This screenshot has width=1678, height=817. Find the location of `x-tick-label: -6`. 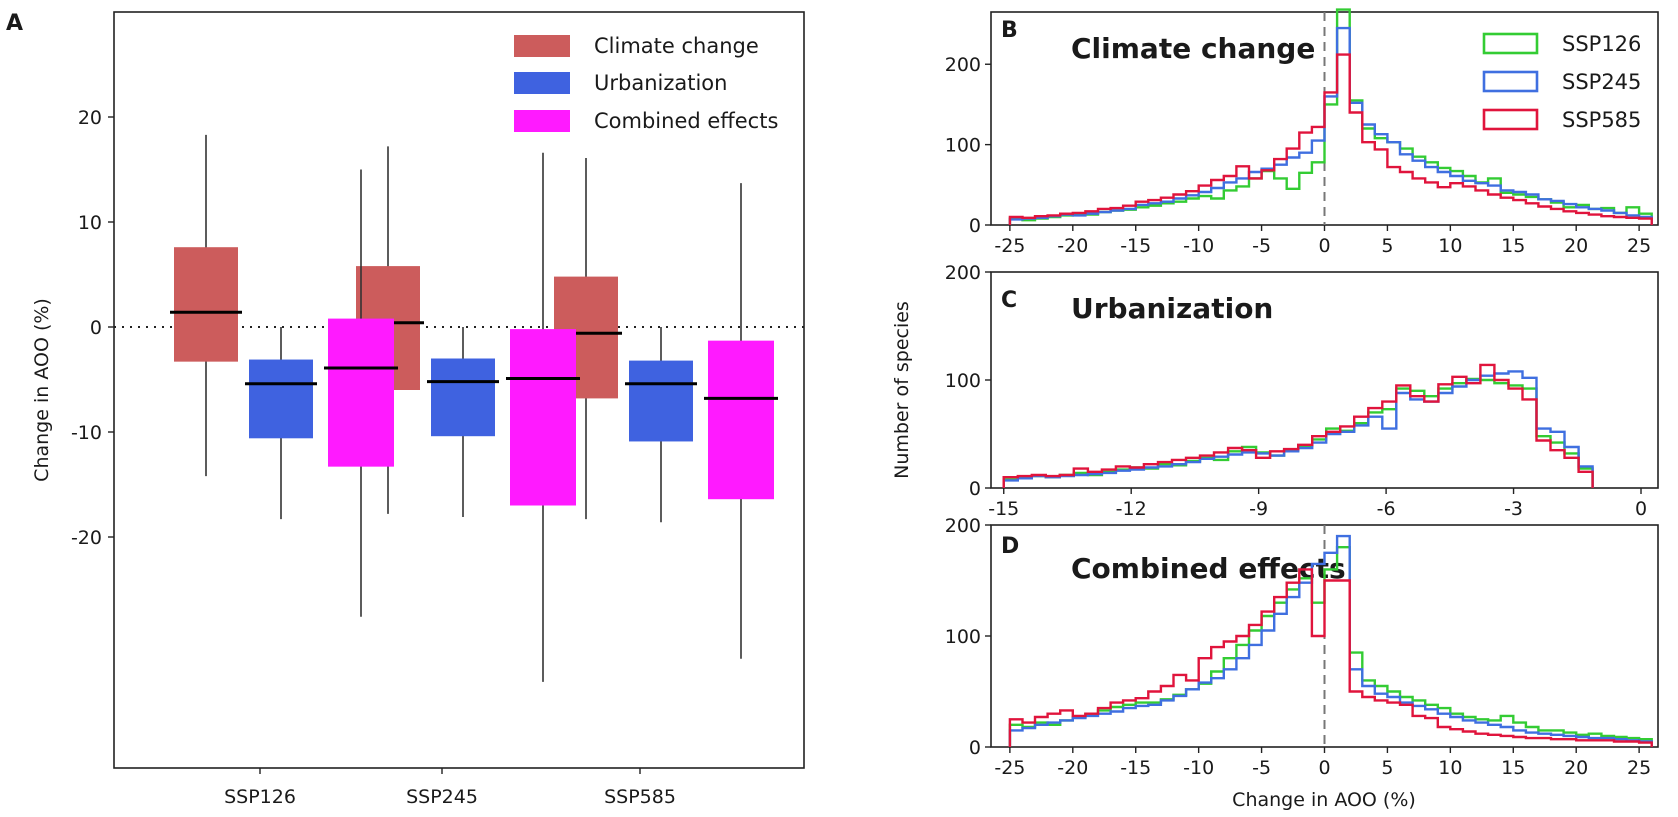

x-tick-label: -6 is located at coordinates (1386, 509).